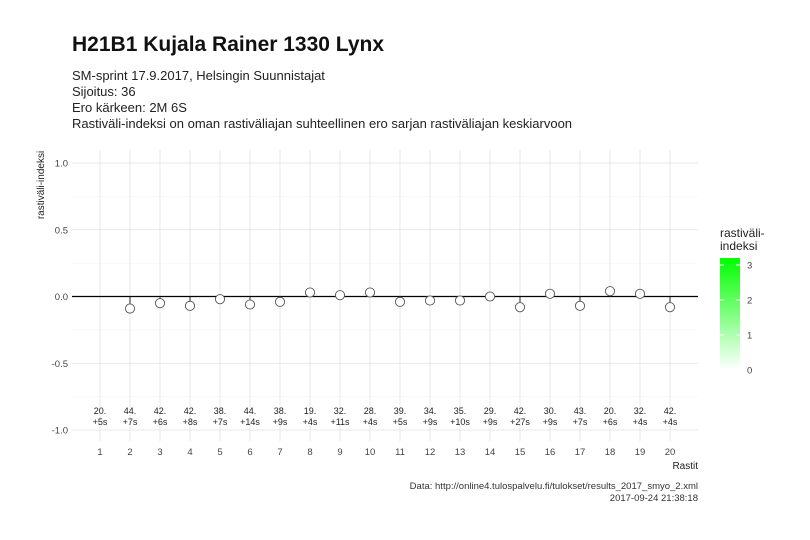  I want to click on split-diff-label: +8s, so click(190, 422).